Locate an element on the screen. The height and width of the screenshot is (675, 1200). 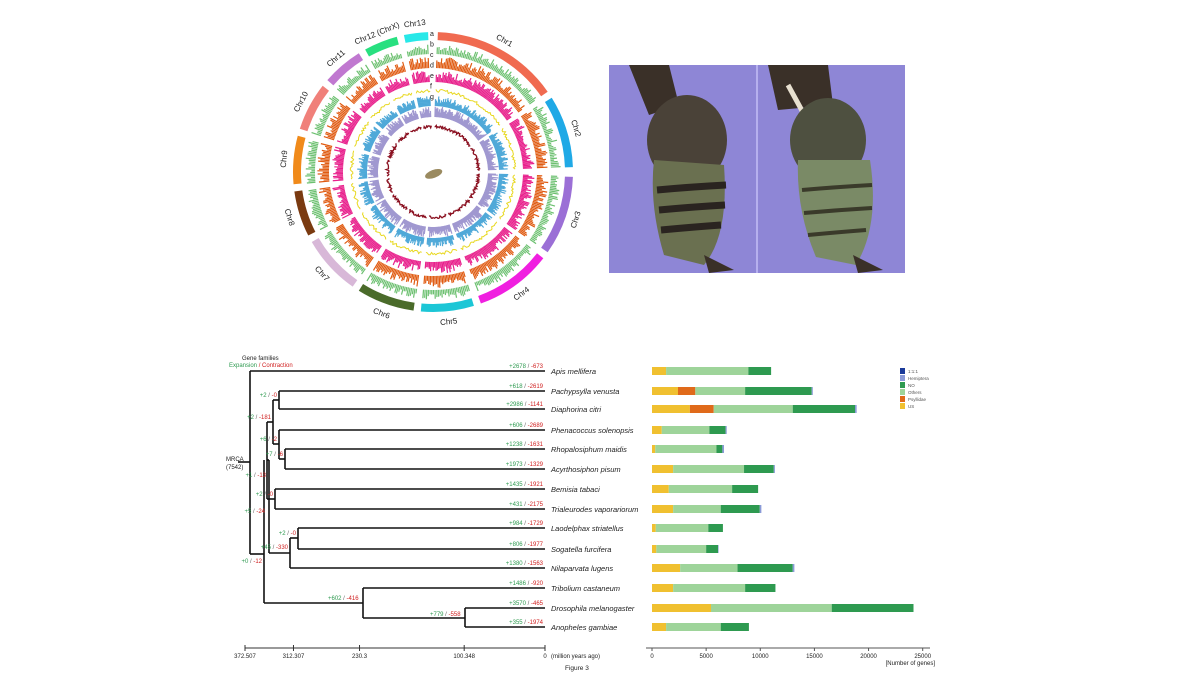
legend-label: Others is located at coordinates (915, 392).